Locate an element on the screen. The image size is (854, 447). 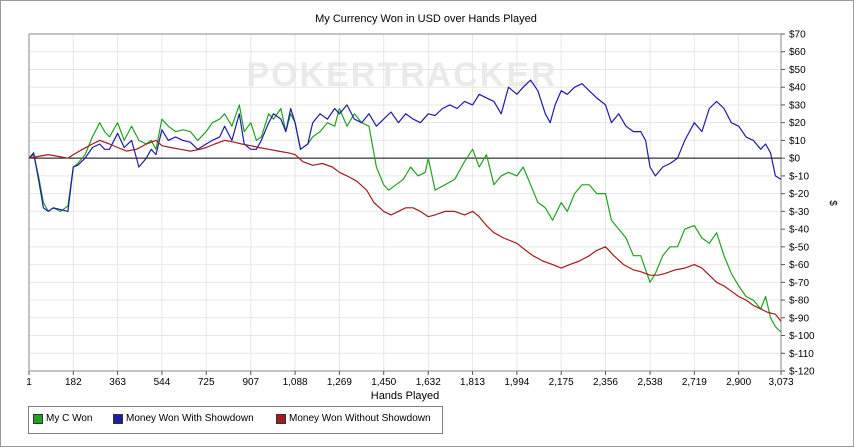
y-tick-label: $-20 is located at coordinates (799, 194).